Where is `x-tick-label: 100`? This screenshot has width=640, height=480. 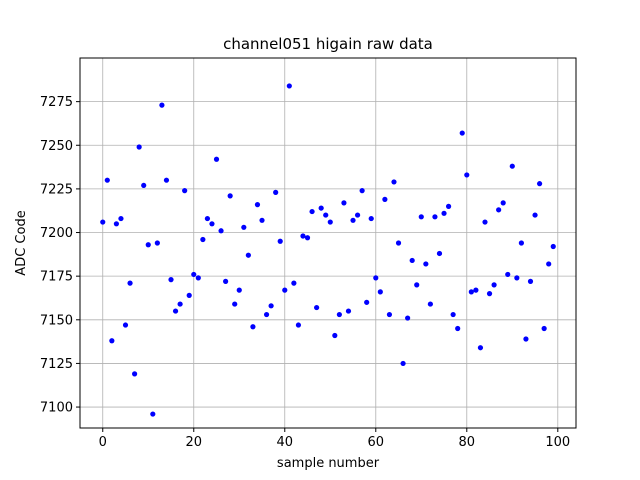 x-tick-label: 100 is located at coordinates (557, 442).